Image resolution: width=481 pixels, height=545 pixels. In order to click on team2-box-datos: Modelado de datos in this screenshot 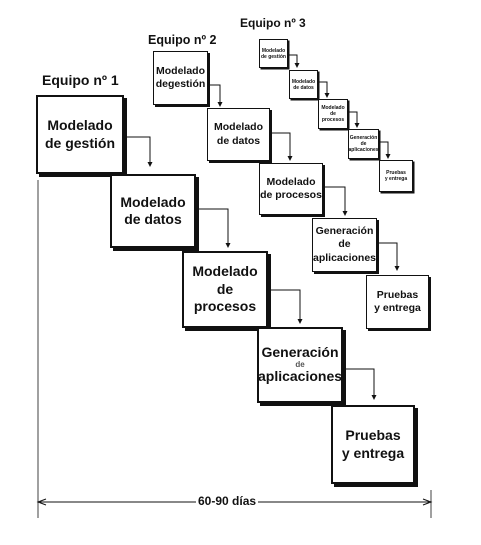, I will do `click(238, 134)`.